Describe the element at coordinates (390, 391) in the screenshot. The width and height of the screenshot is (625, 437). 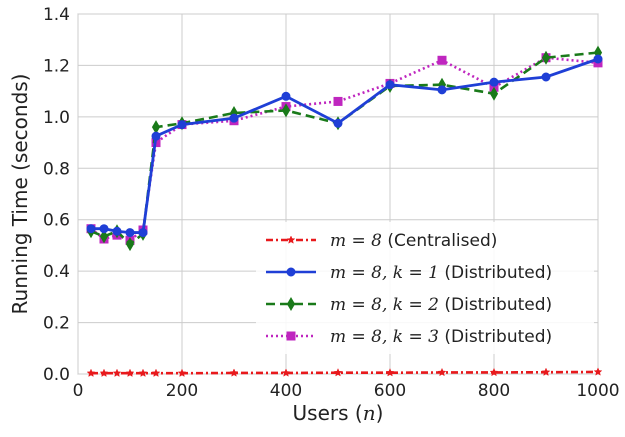
I see `x-tick-label: 600` at that location.